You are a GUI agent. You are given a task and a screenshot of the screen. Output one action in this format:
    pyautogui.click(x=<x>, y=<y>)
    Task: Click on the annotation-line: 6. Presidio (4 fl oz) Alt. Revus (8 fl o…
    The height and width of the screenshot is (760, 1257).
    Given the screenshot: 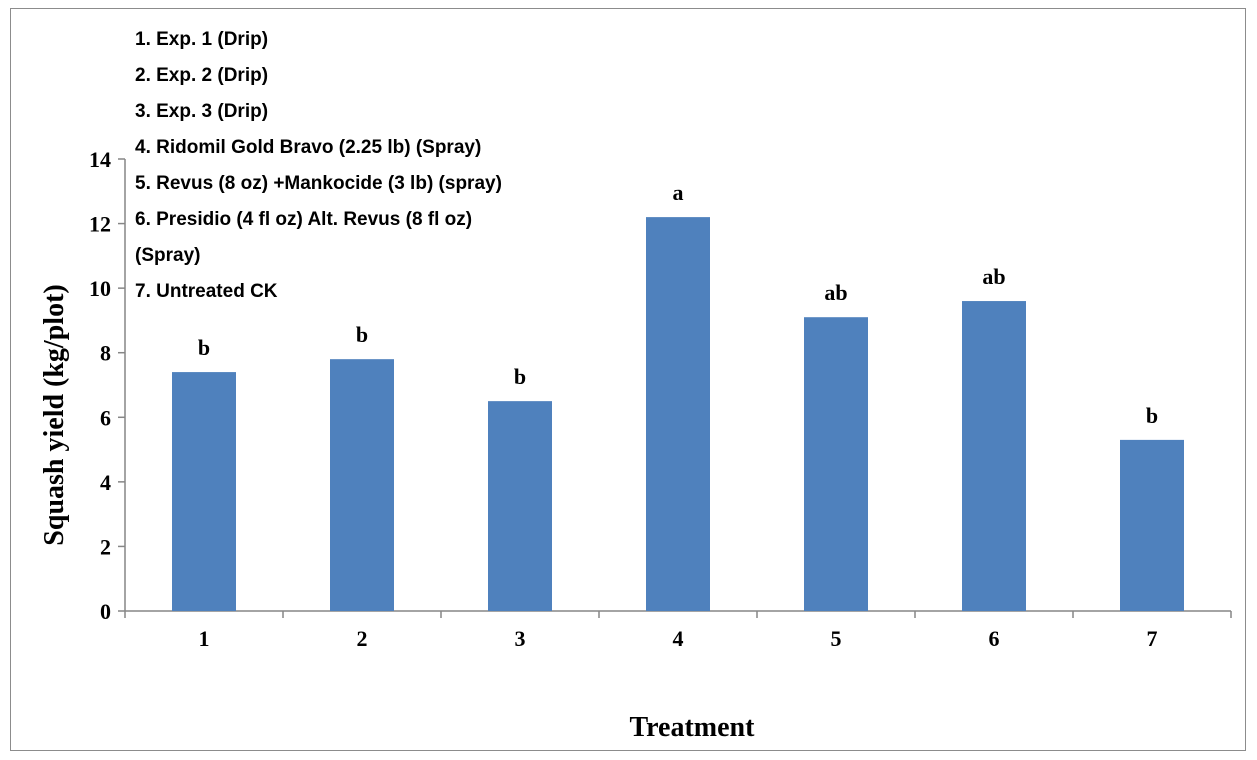 What is the action you would take?
    pyautogui.click(x=303, y=219)
    